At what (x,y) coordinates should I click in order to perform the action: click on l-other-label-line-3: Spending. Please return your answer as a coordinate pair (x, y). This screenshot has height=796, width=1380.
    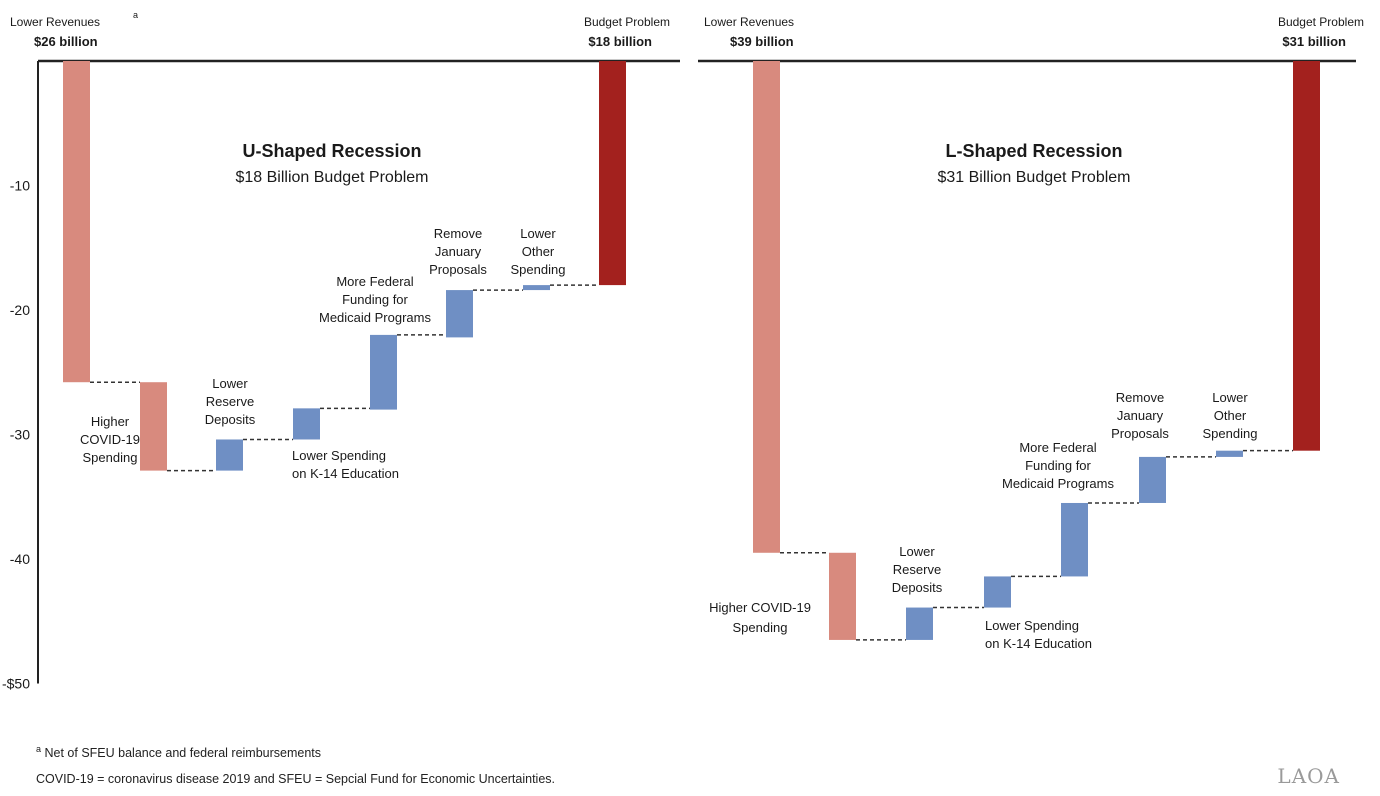
    Looking at the image, I should click on (1230, 433).